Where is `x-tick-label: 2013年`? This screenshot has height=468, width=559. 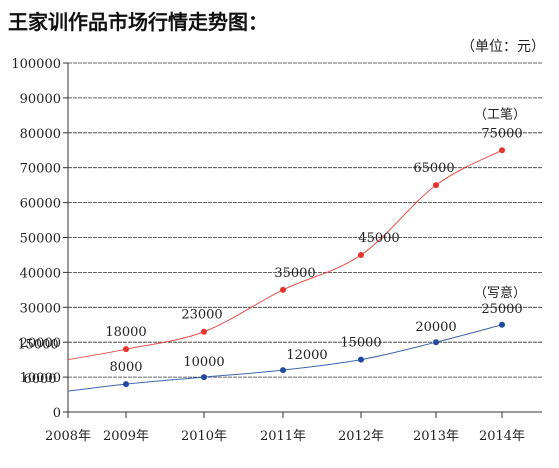
x-tick-label: 2013年 is located at coordinates (436, 436).